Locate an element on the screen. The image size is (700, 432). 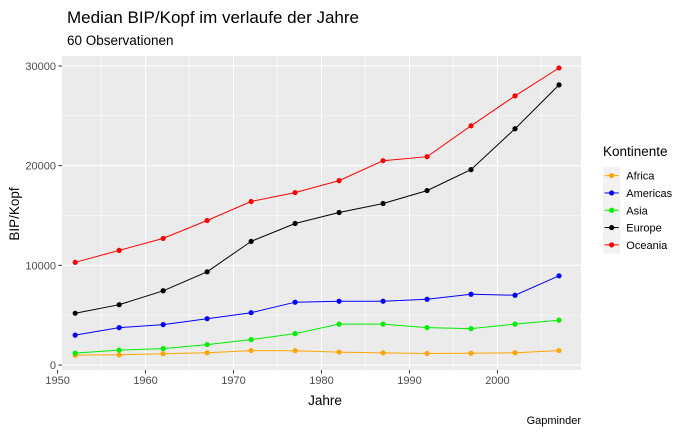
x-tick-label: 1980 is located at coordinates (321, 381).